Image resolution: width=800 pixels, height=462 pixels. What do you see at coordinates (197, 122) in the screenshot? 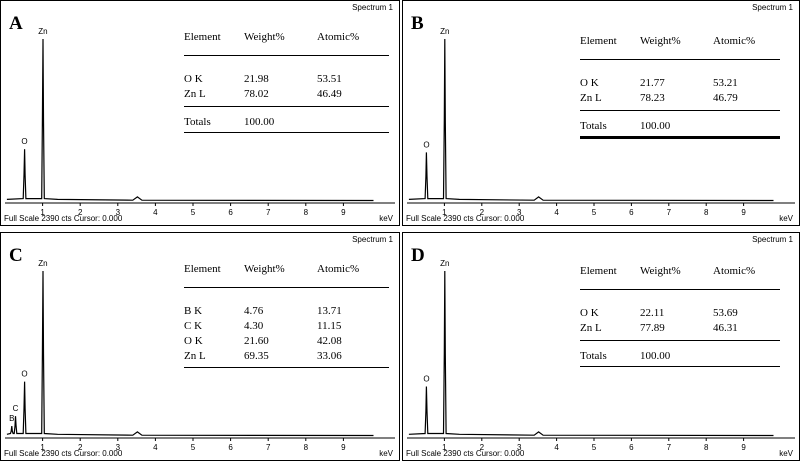
I see `table-totals-cell: Totals` at bounding box center [197, 122].